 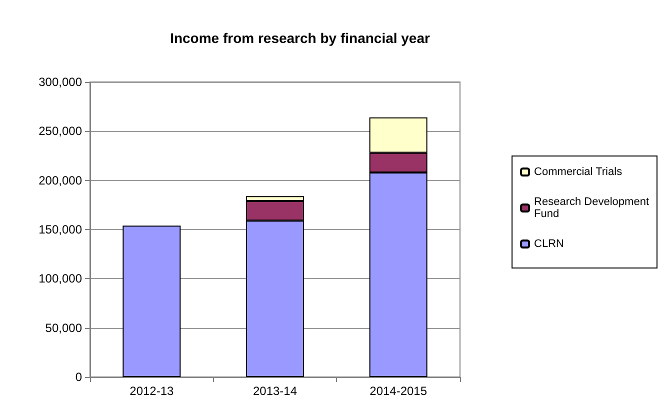 What do you see at coordinates (60, 180) in the screenshot?
I see `y-tick-label: 200,000` at bounding box center [60, 180].